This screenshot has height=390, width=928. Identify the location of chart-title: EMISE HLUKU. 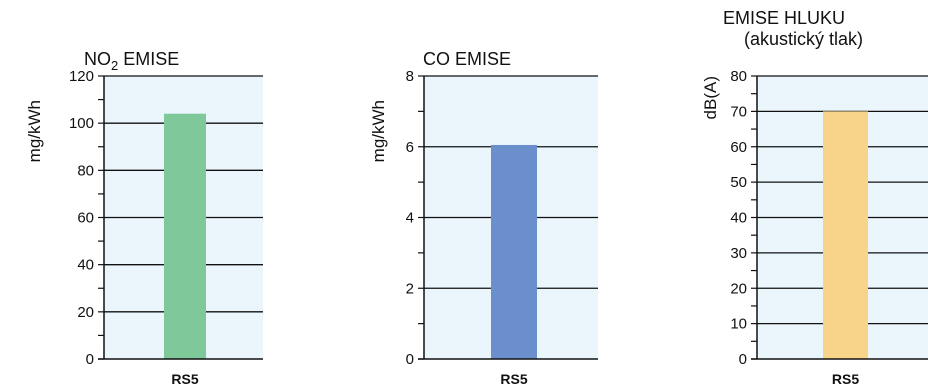
(784, 18).